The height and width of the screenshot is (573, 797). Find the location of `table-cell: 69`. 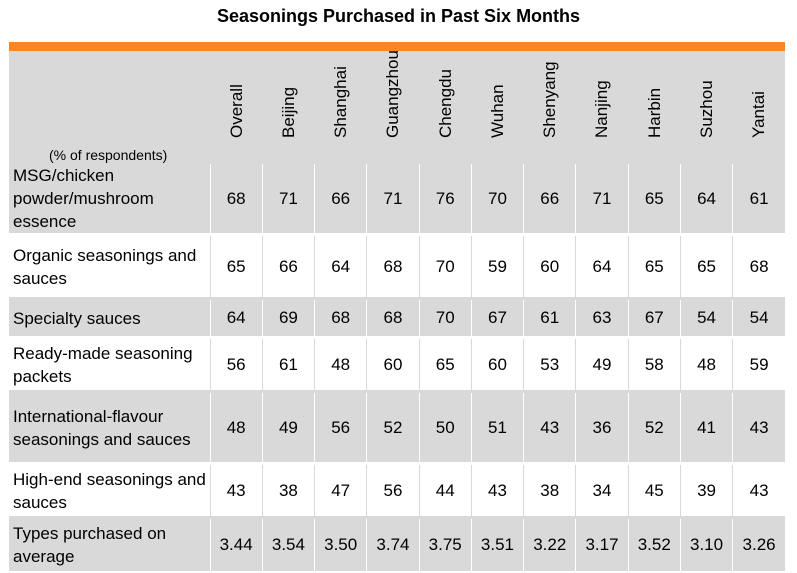

table-cell: 69 is located at coordinates (288, 318).